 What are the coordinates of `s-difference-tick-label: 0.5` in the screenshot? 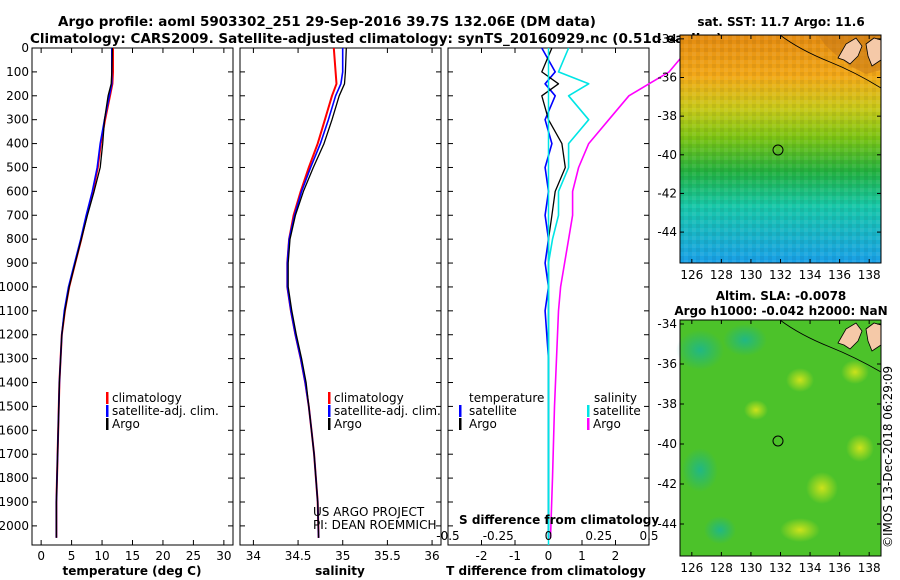 It's located at (648, 536).